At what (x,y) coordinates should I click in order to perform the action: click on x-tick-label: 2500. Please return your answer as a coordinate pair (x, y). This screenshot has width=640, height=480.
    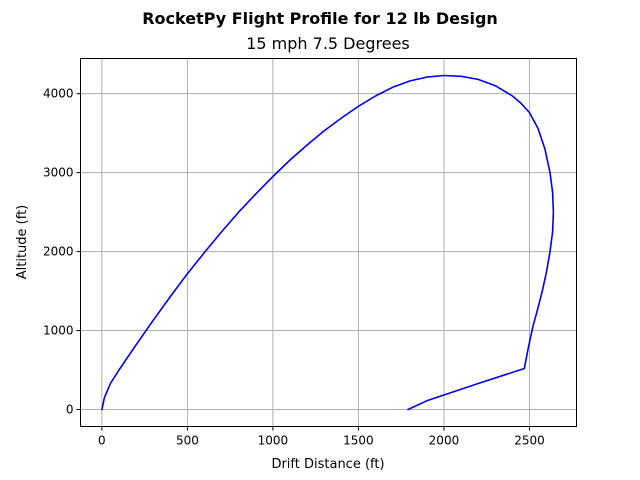
    Looking at the image, I should click on (529, 441).